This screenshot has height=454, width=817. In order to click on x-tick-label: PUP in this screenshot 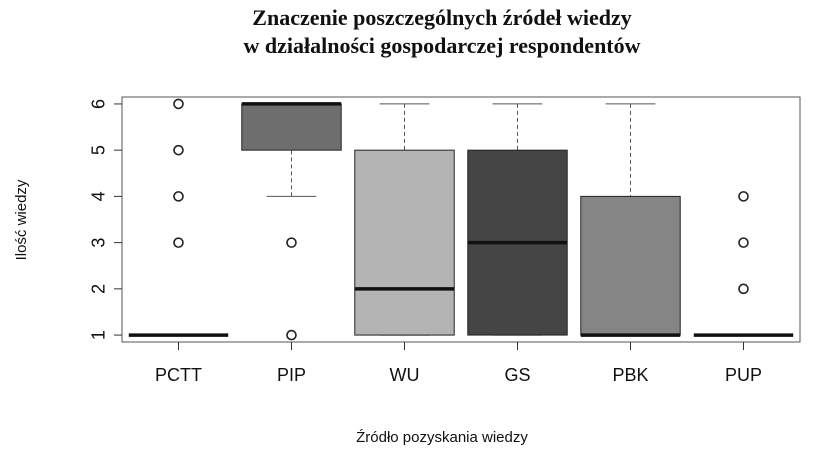, I will do `click(743, 375)`.